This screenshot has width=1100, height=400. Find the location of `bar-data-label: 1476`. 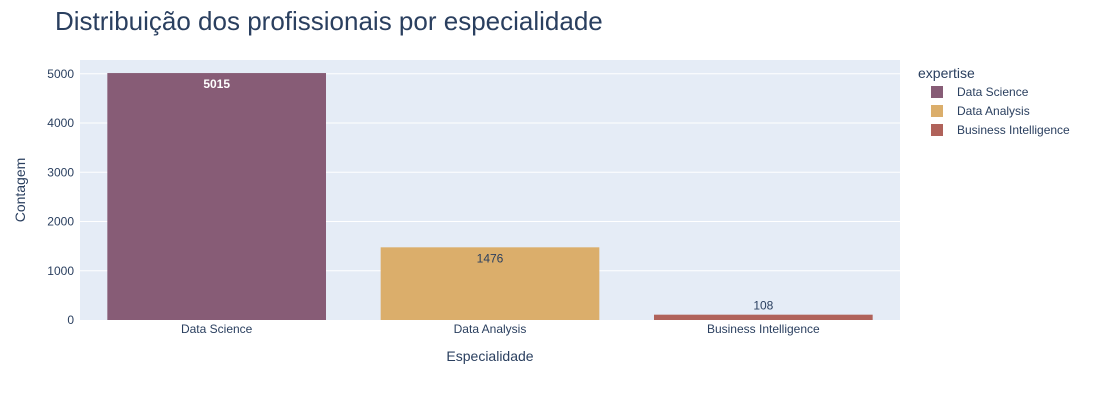

bar-data-label: 1476 is located at coordinates (490, 258).